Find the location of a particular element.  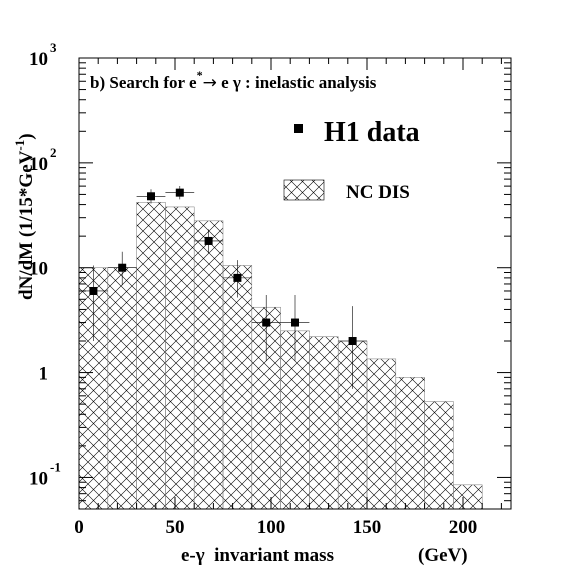

y-axis-label: dN/dM (1/15*GeV-1) is located at coordinates (24, 216).